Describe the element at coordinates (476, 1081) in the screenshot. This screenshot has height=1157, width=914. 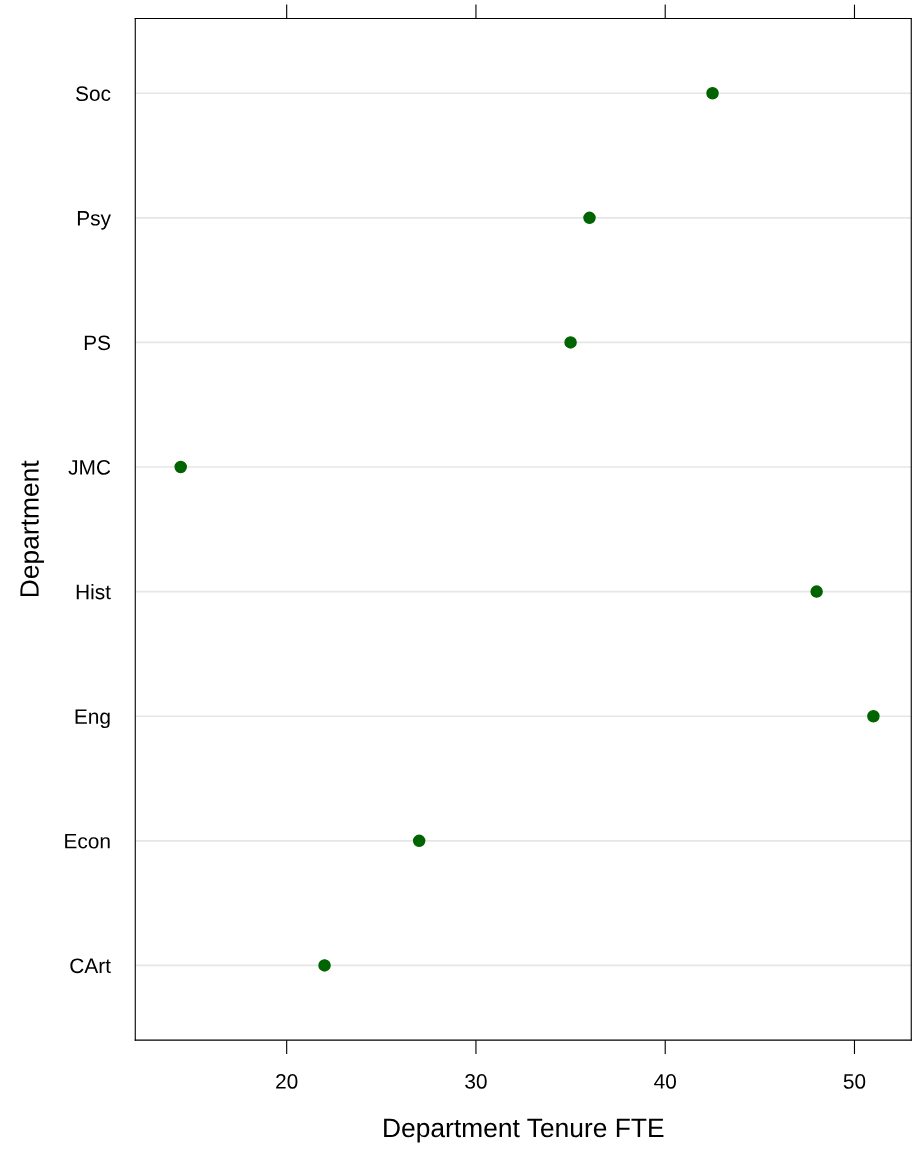
I see `x-tick-label: 30` at that location.